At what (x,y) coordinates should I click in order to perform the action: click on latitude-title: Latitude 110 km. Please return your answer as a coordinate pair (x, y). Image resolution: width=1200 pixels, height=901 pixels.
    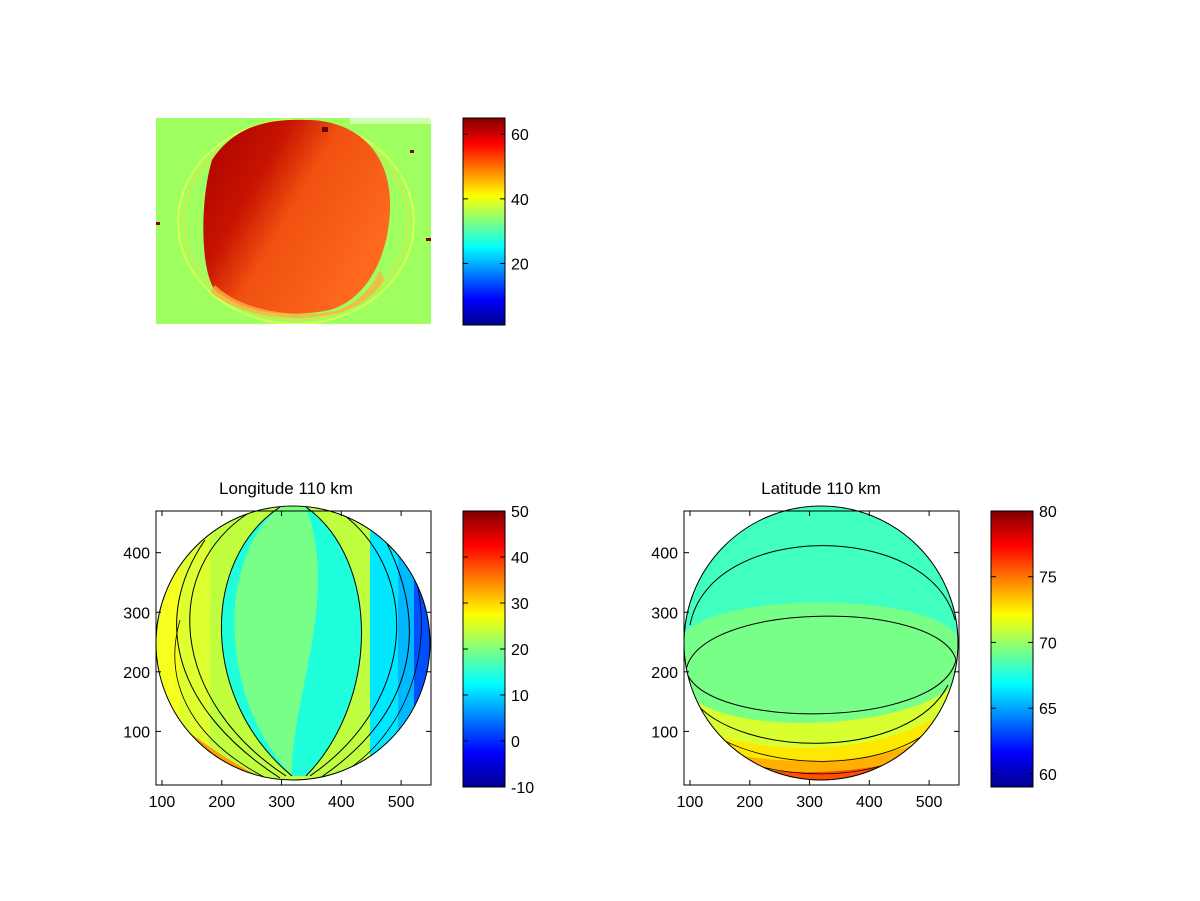
    Looking at the image, I should click on (821, 488).